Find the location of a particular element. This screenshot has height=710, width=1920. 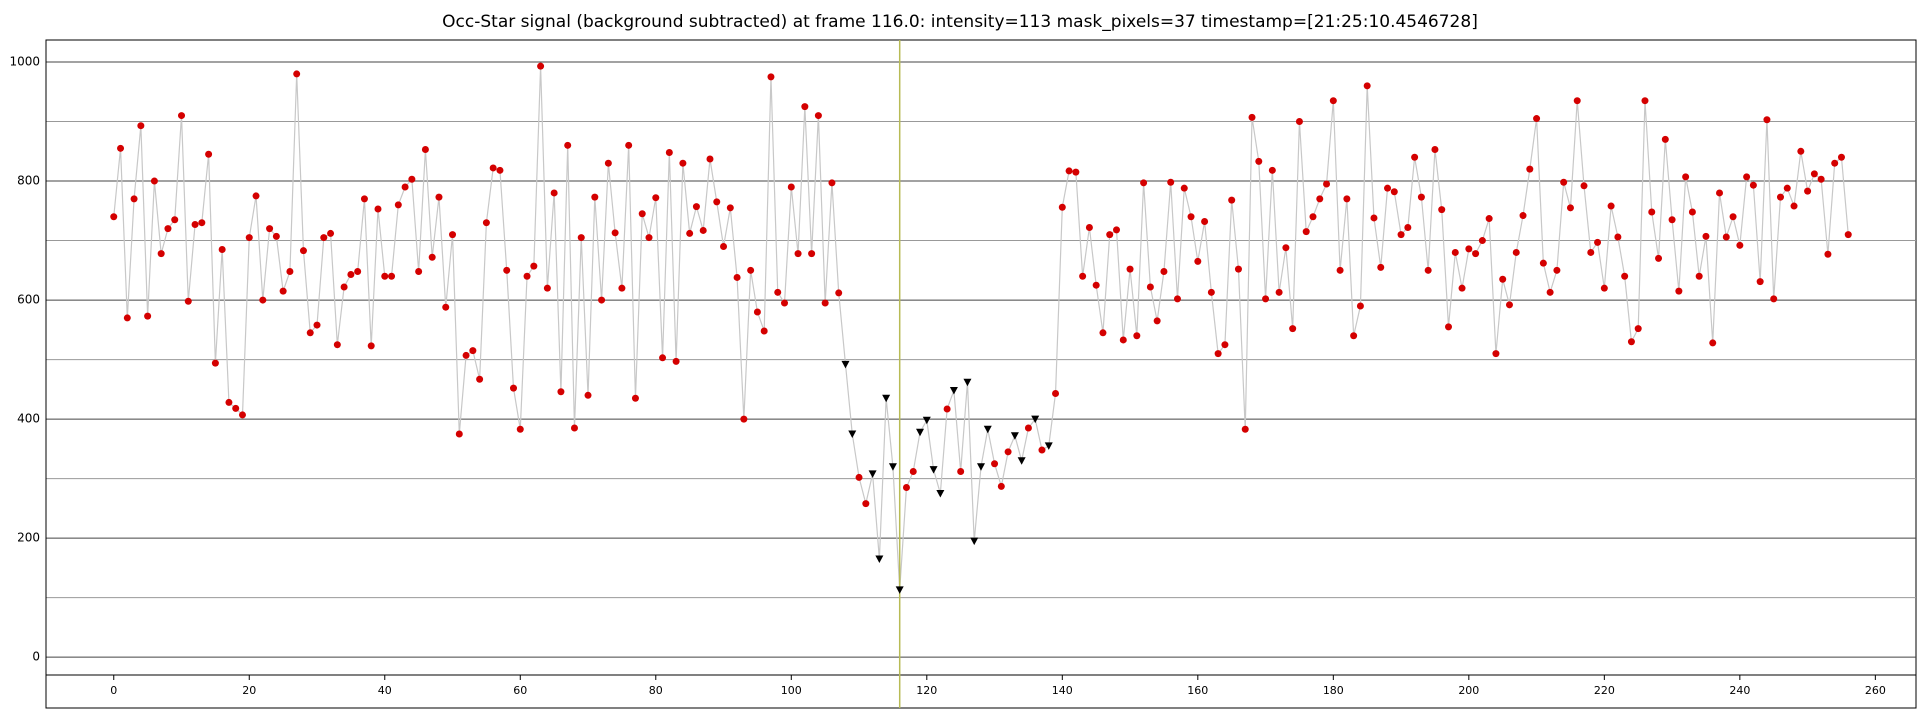

y-tick-label: 1000 is located at coordinates (24, 62).